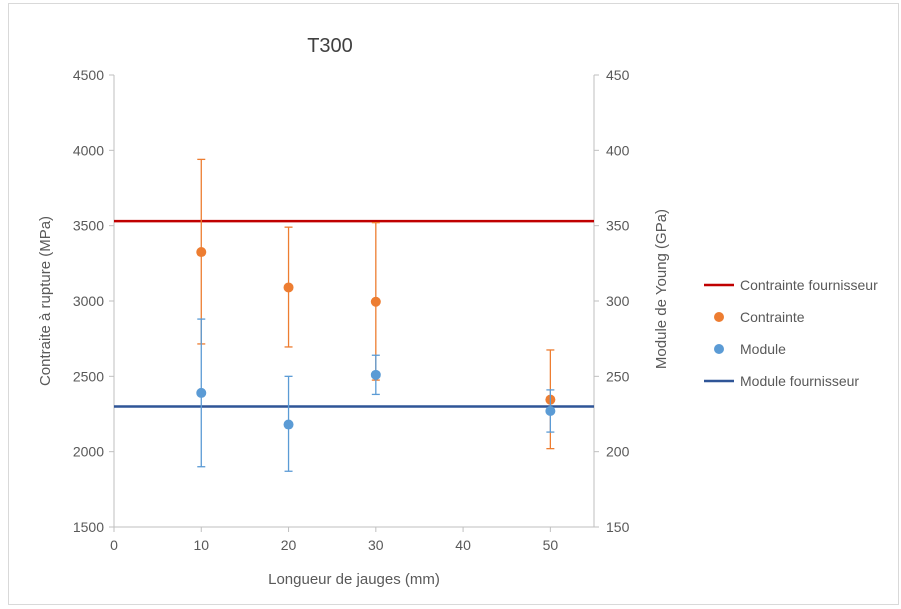 This screenshot has width=901, height=609. I want to click on right-y-tick-label: 250, so click(618, 376).